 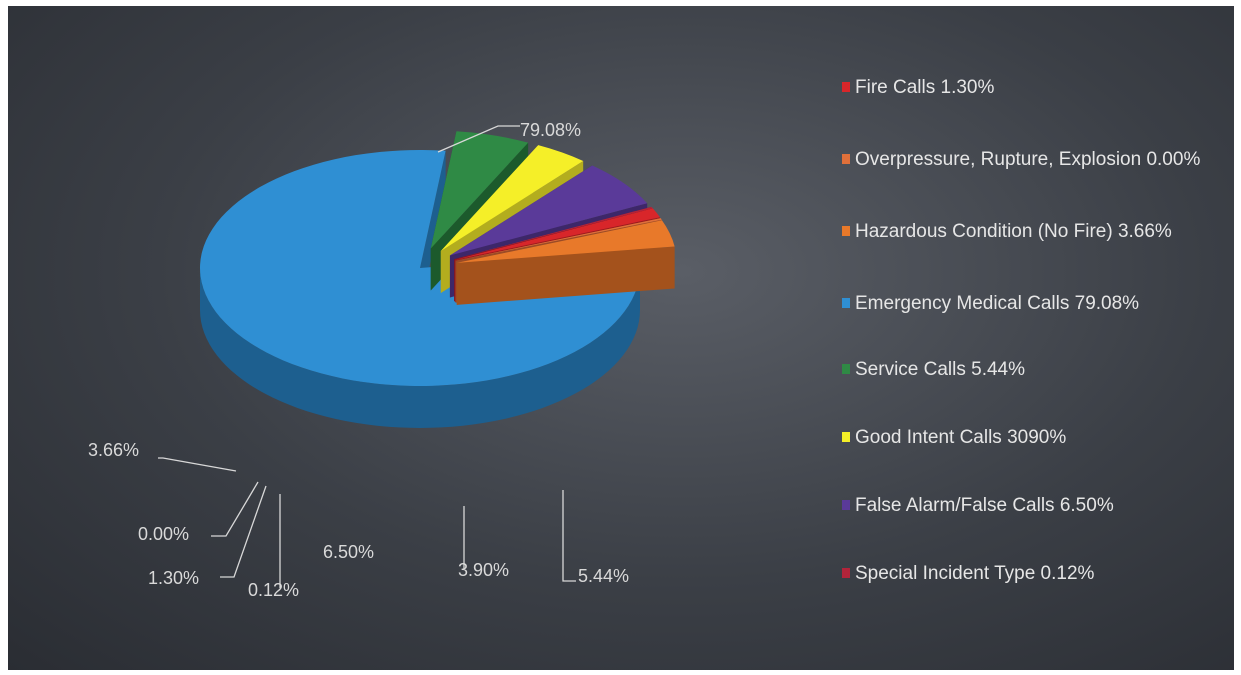 I want to click on data-label: 0.00%, so click(x=163, y=534).